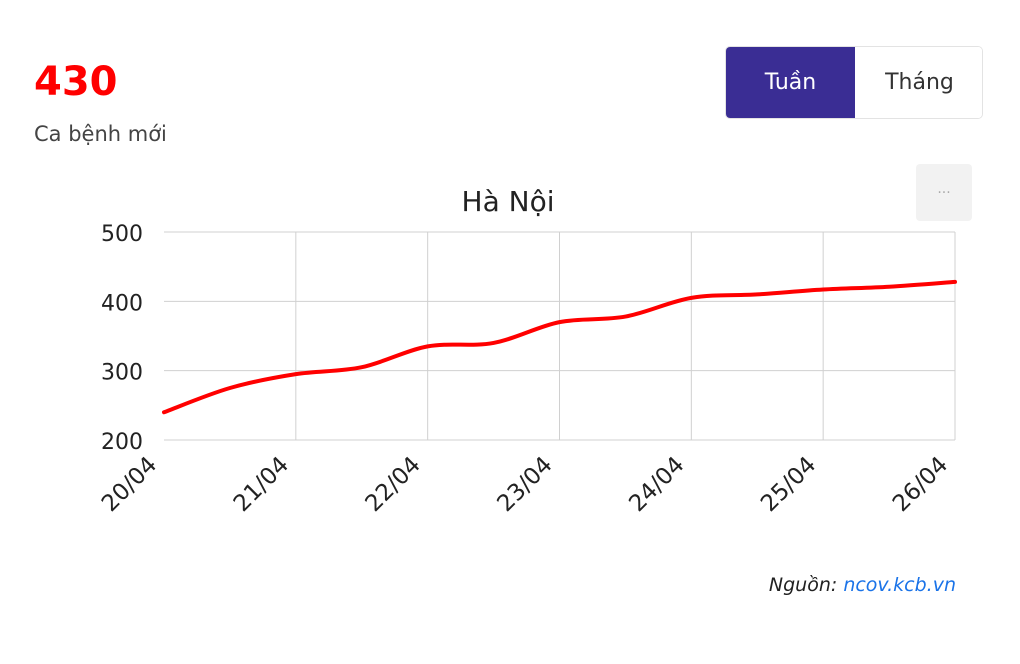  Describe the element at coordinates (76, 82) in the screenshot. I see `new-cases-value: 430` at that location.